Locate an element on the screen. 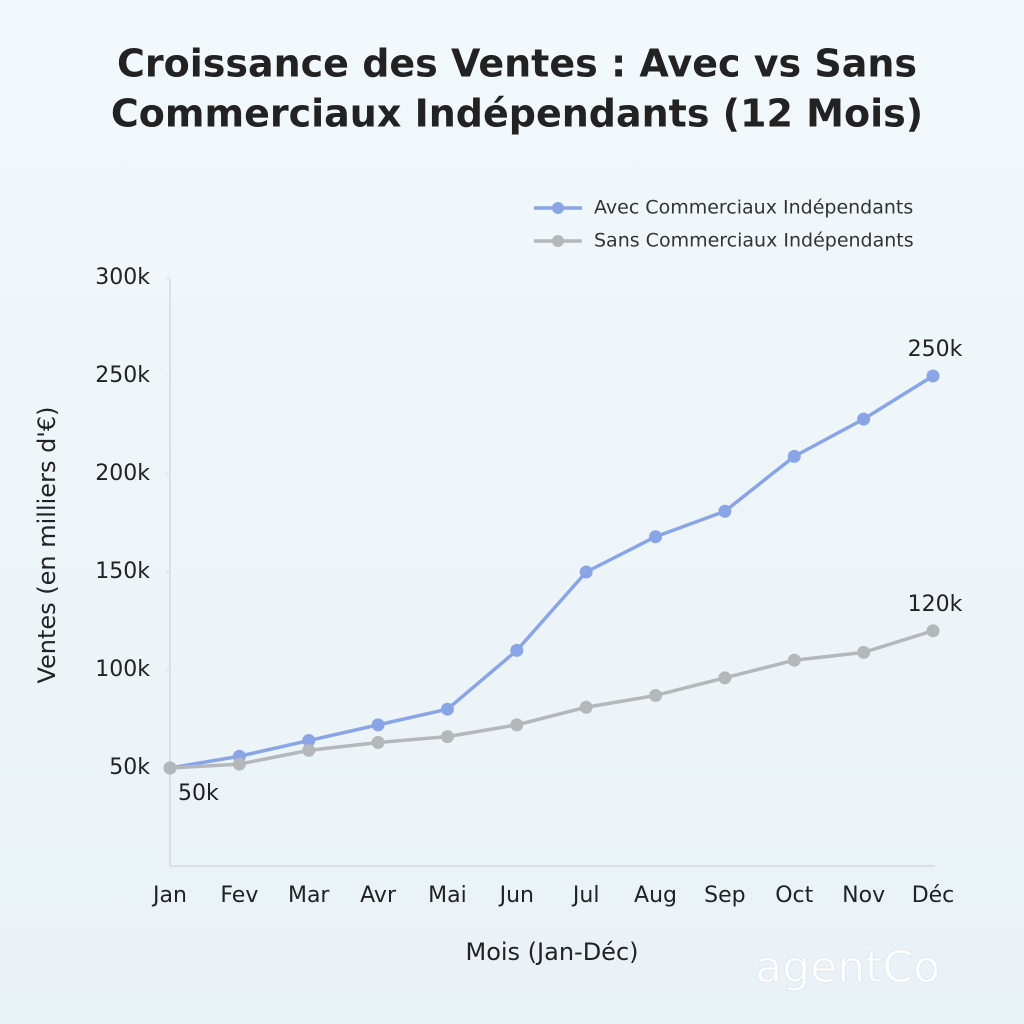 The height and width of the screenshot is (1024, 1024). x-axis-label: Mois (Jan-Déc) is located at coordinates (551, 952).